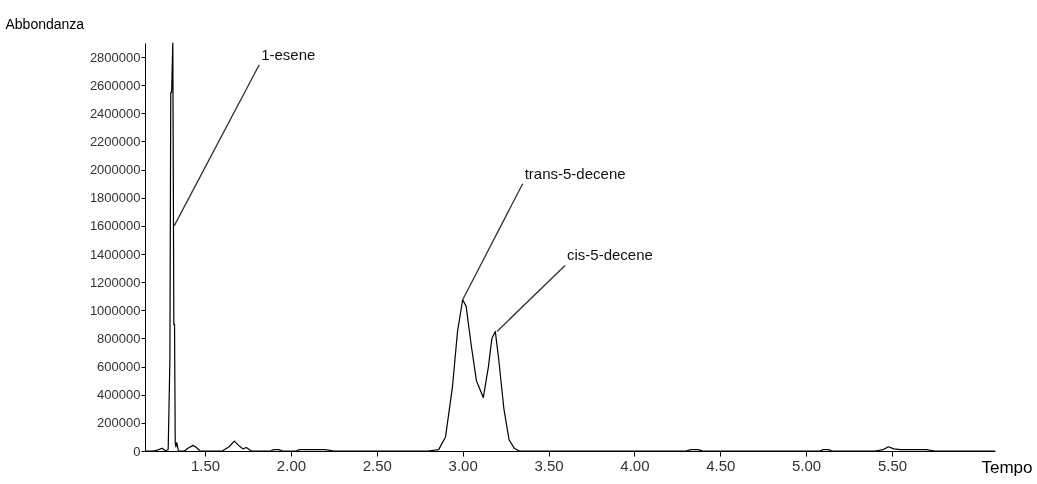 Image resolution: width=1037 pixels, height=484 pixels. Describe the element at coordinates (119, 338) in the screenshot. I see `y-tick-label: 800000` at that location.